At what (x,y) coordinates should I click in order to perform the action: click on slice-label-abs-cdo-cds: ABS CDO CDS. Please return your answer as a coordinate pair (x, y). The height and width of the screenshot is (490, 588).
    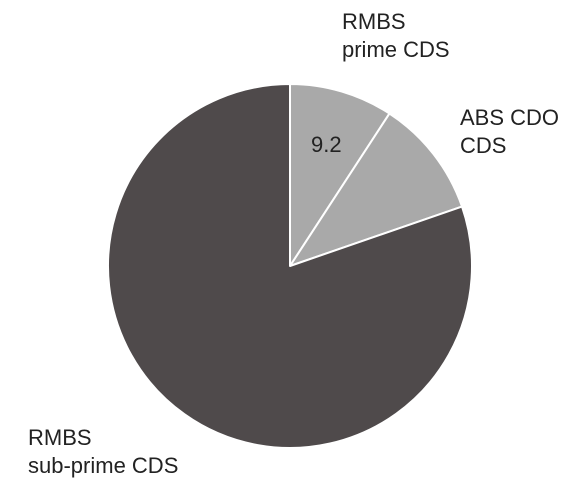
    Looking at the image, I should click on (509, 132).